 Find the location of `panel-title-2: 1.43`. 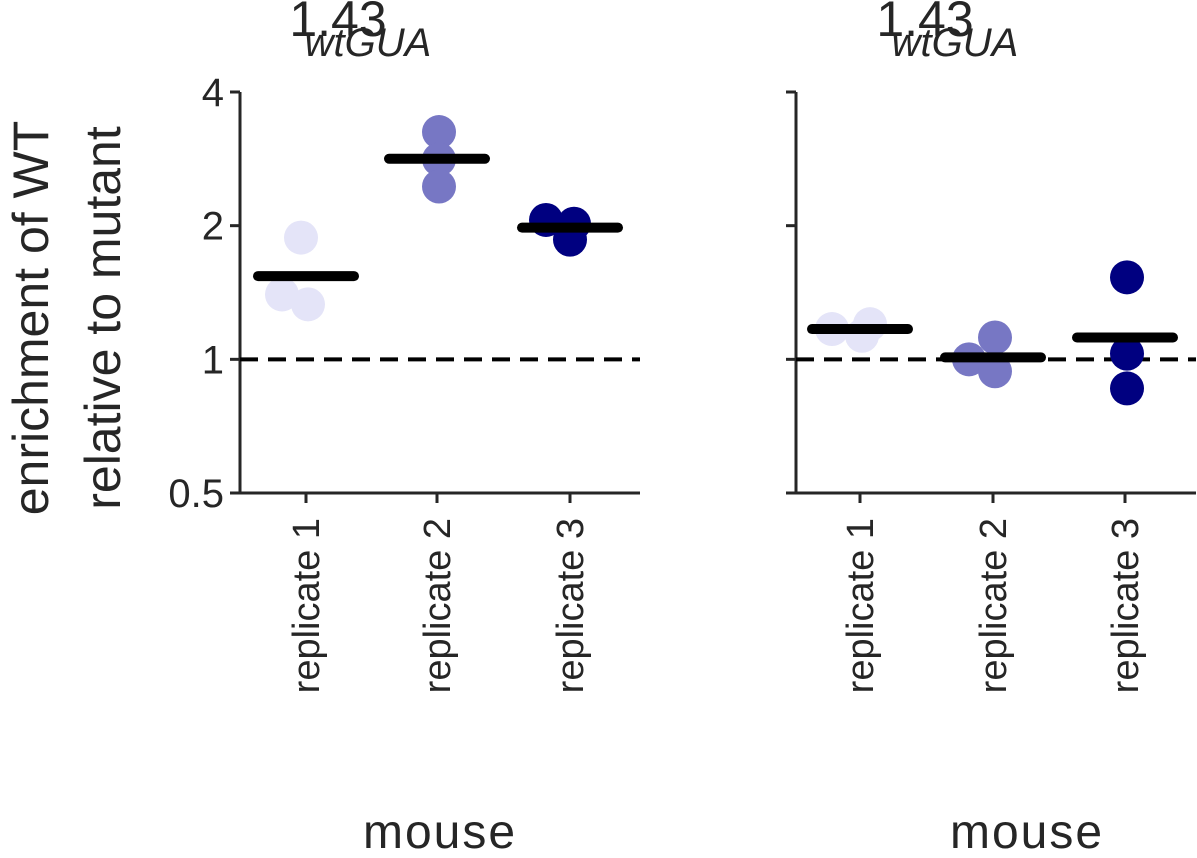

panel-title-2: 1.43 is located at coordinates (924, 23).